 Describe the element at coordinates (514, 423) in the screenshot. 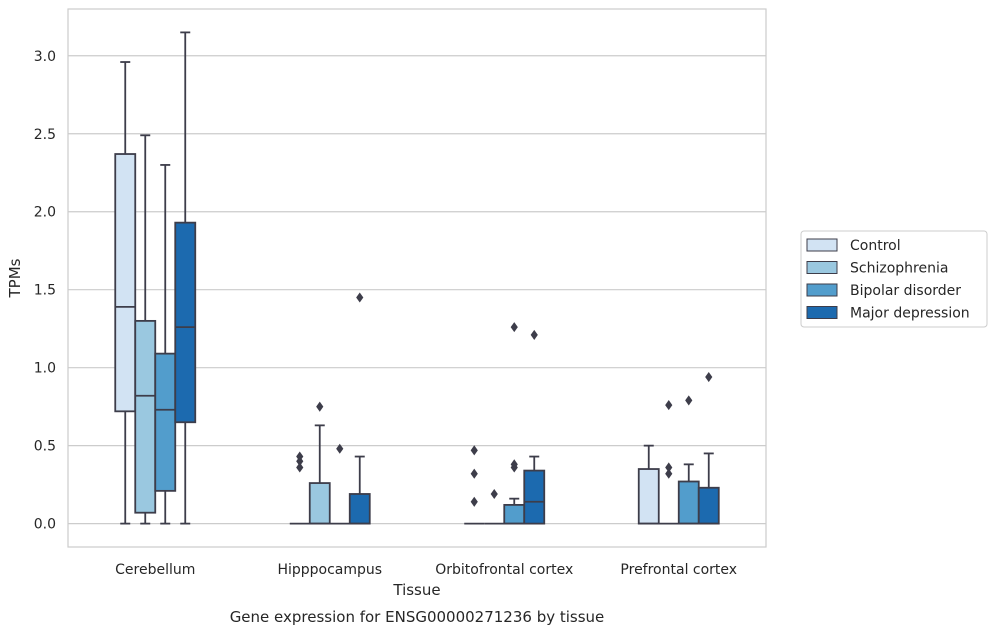

I see `box-bipolar-disorder-orbitofrontal-cortex` at that location.